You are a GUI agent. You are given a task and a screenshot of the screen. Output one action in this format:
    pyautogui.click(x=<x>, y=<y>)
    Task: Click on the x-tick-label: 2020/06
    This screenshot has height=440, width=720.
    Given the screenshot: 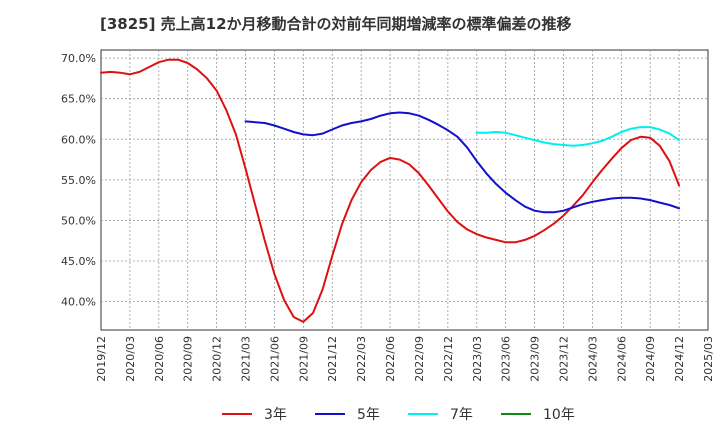 What is the action you would take?
    pyautogui.click(x=159, y=359)
    